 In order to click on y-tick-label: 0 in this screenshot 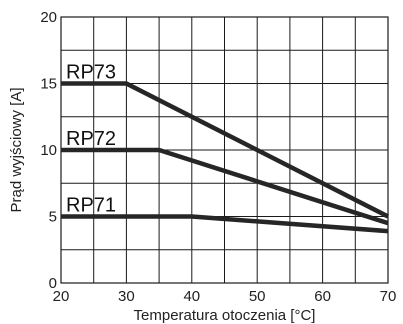, I will do `click(53, 283)`.